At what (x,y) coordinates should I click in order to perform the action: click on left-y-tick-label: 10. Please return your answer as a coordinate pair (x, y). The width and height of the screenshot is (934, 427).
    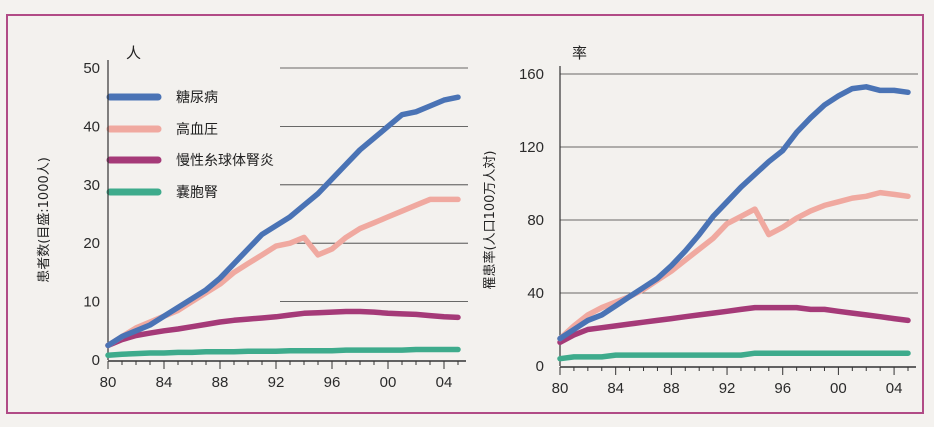
    Looking at the image, I should click on (91, 302).